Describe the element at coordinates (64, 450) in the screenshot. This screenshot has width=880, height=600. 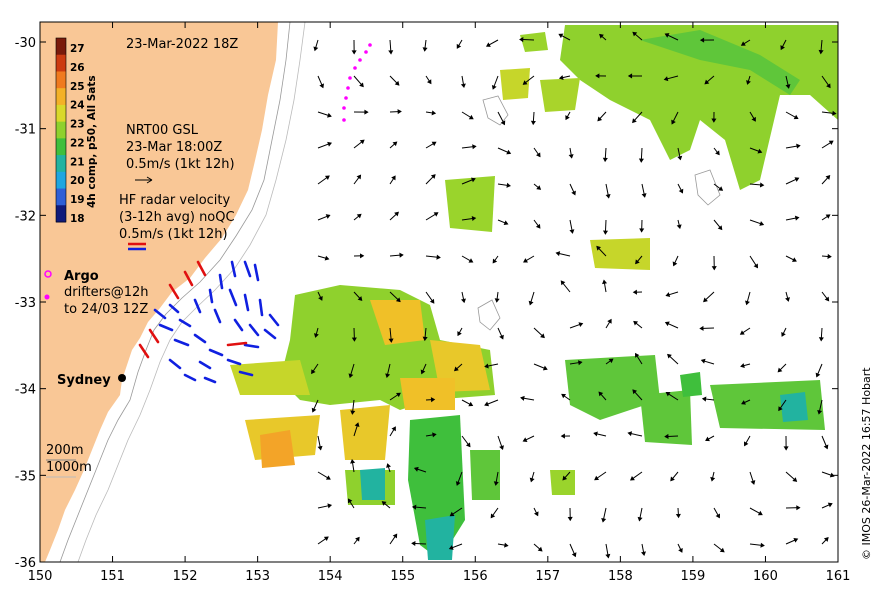
I see `contour-200m-label: 200m` at that location.